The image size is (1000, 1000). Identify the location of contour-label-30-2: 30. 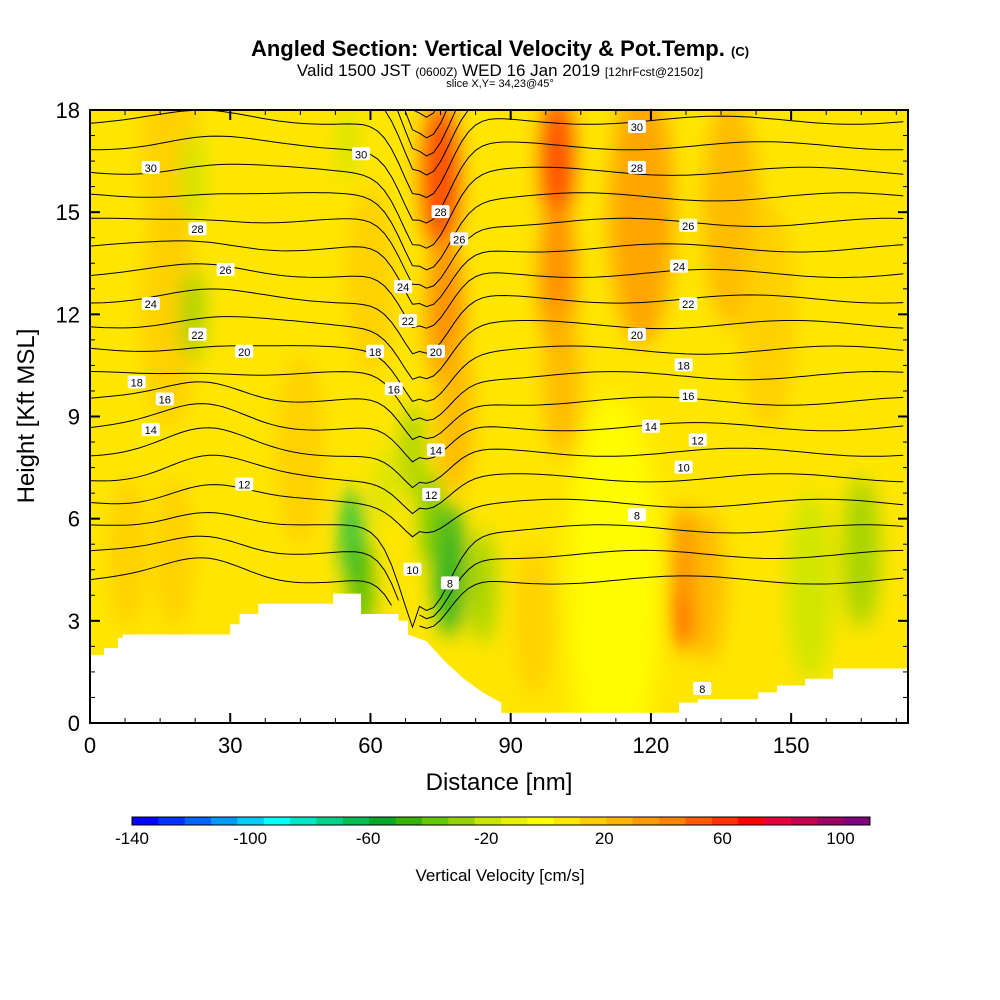
(636, 127).